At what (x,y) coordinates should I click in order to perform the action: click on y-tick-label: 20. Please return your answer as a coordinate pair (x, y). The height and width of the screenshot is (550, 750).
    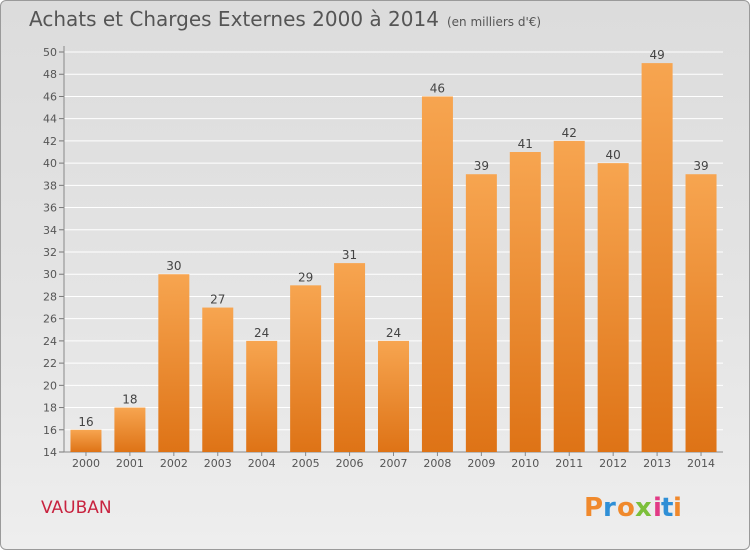
    Looking at the image, I should click on (50, 385).